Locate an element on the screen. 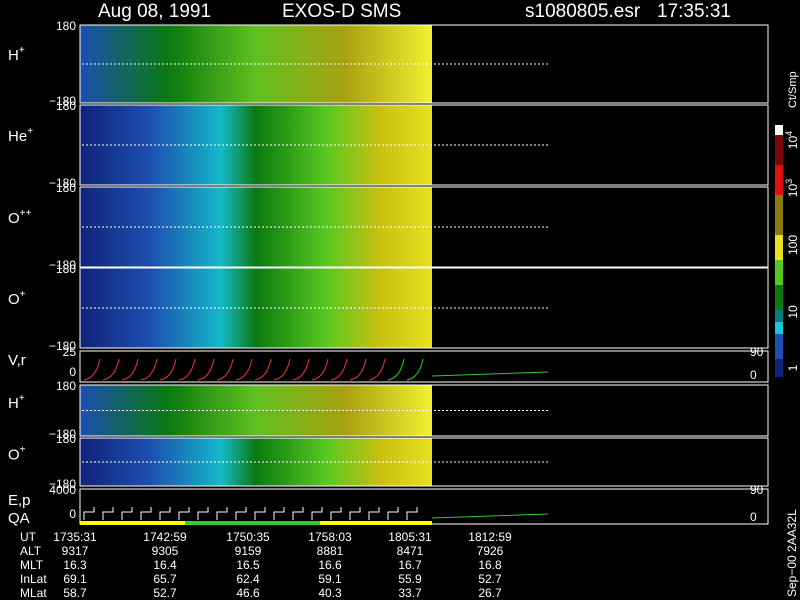  footer-value: 16.8 is located at coordinates (490, 565).